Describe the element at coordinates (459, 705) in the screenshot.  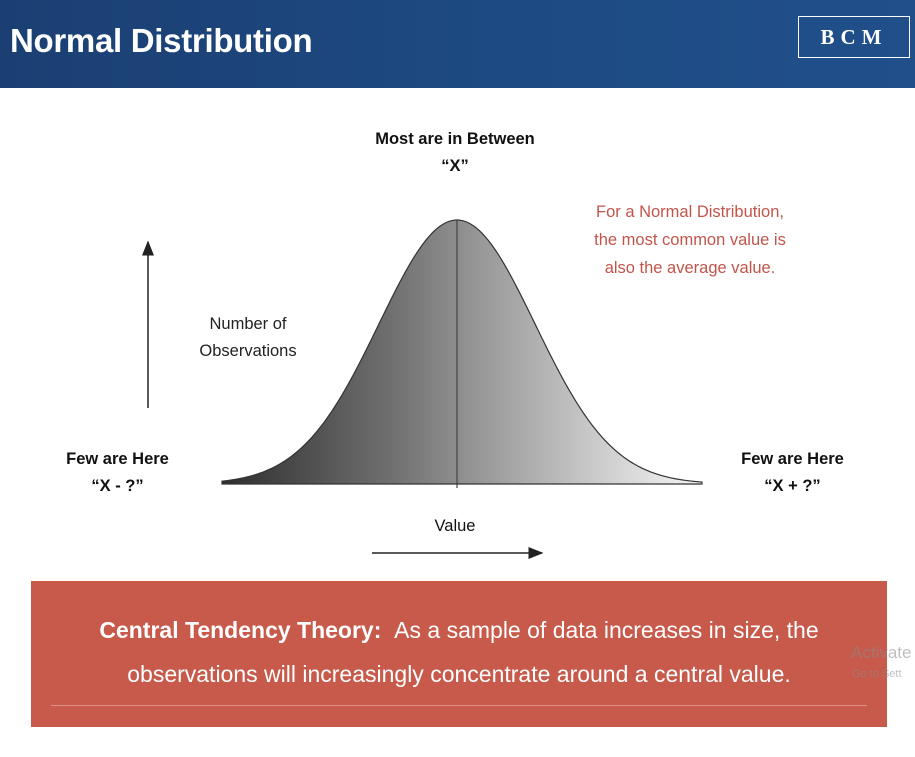
I see `banner-divider` at that location.